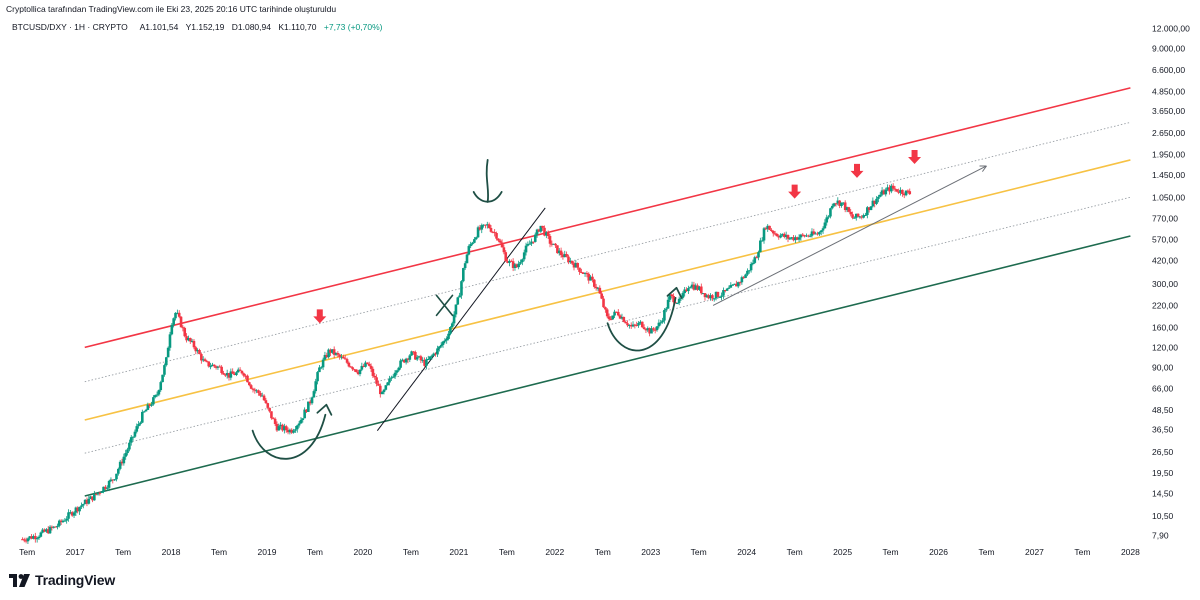 This screenshot has width=1200, height=600. Describe the element at coordinates (487, 181) in the screenshot. I see `down-stroke` at that location.